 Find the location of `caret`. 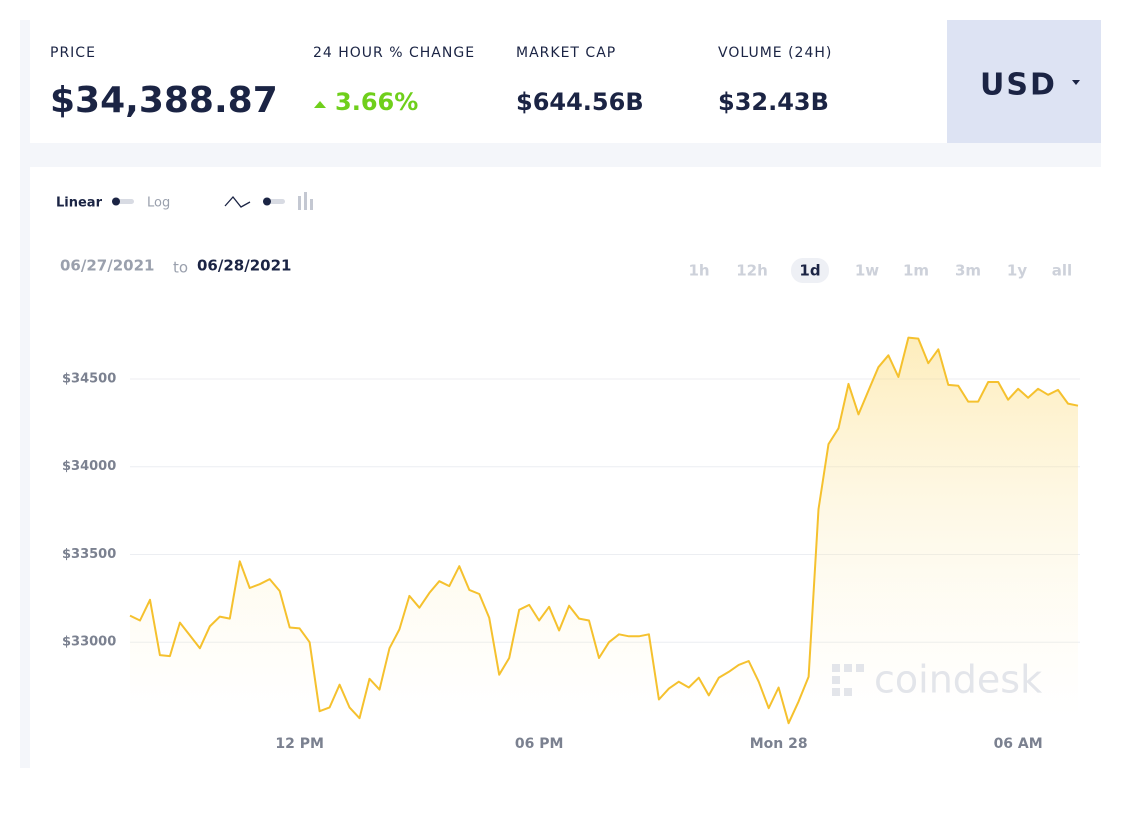

caret is located at coordinates (1076, 82).